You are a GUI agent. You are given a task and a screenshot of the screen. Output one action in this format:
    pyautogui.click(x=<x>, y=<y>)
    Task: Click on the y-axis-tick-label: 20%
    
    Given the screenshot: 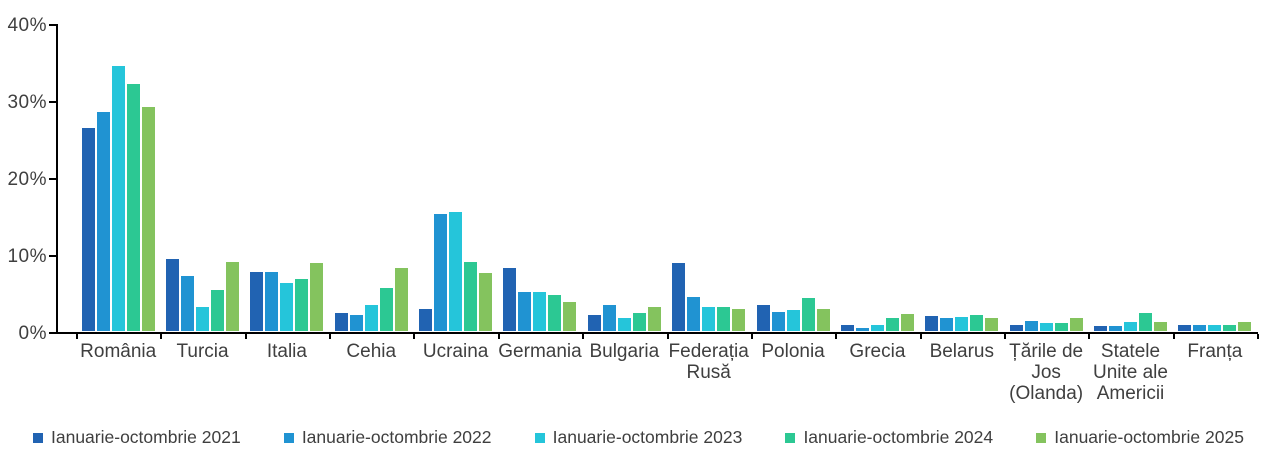 What is the action you would take?
    pyautogui.click(x=27, y=179)
    